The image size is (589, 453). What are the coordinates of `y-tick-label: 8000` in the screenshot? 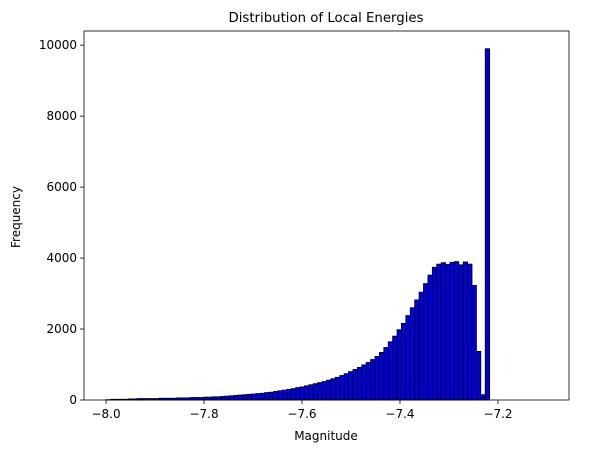 It's located at (61, 116).